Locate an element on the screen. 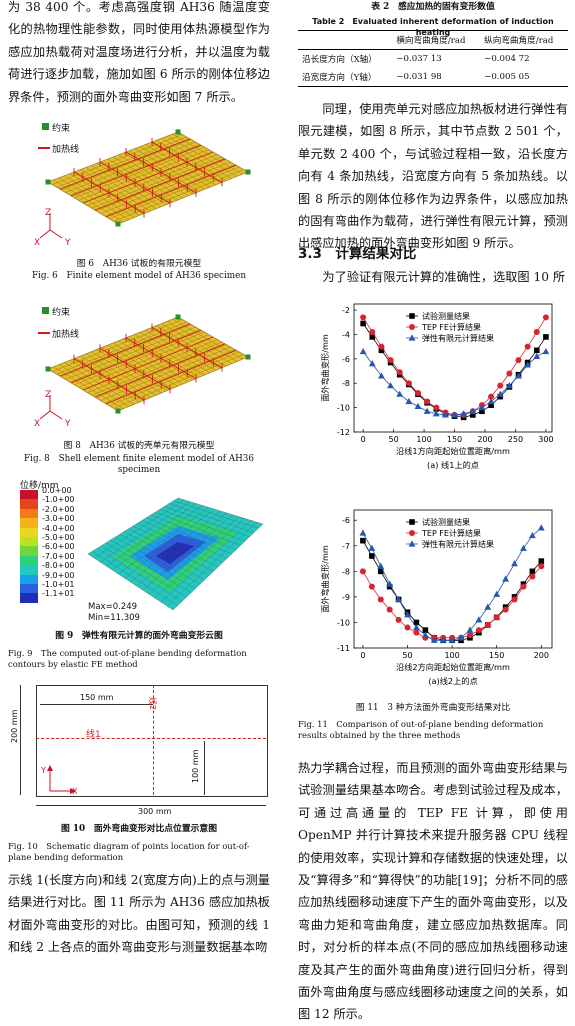 Image resolution: width=575 pixels, height=1026 pixels. table-header-row: 横向弯曲角度/rad 纵向弯曲角度/rad is located at coordinates (433, 40).